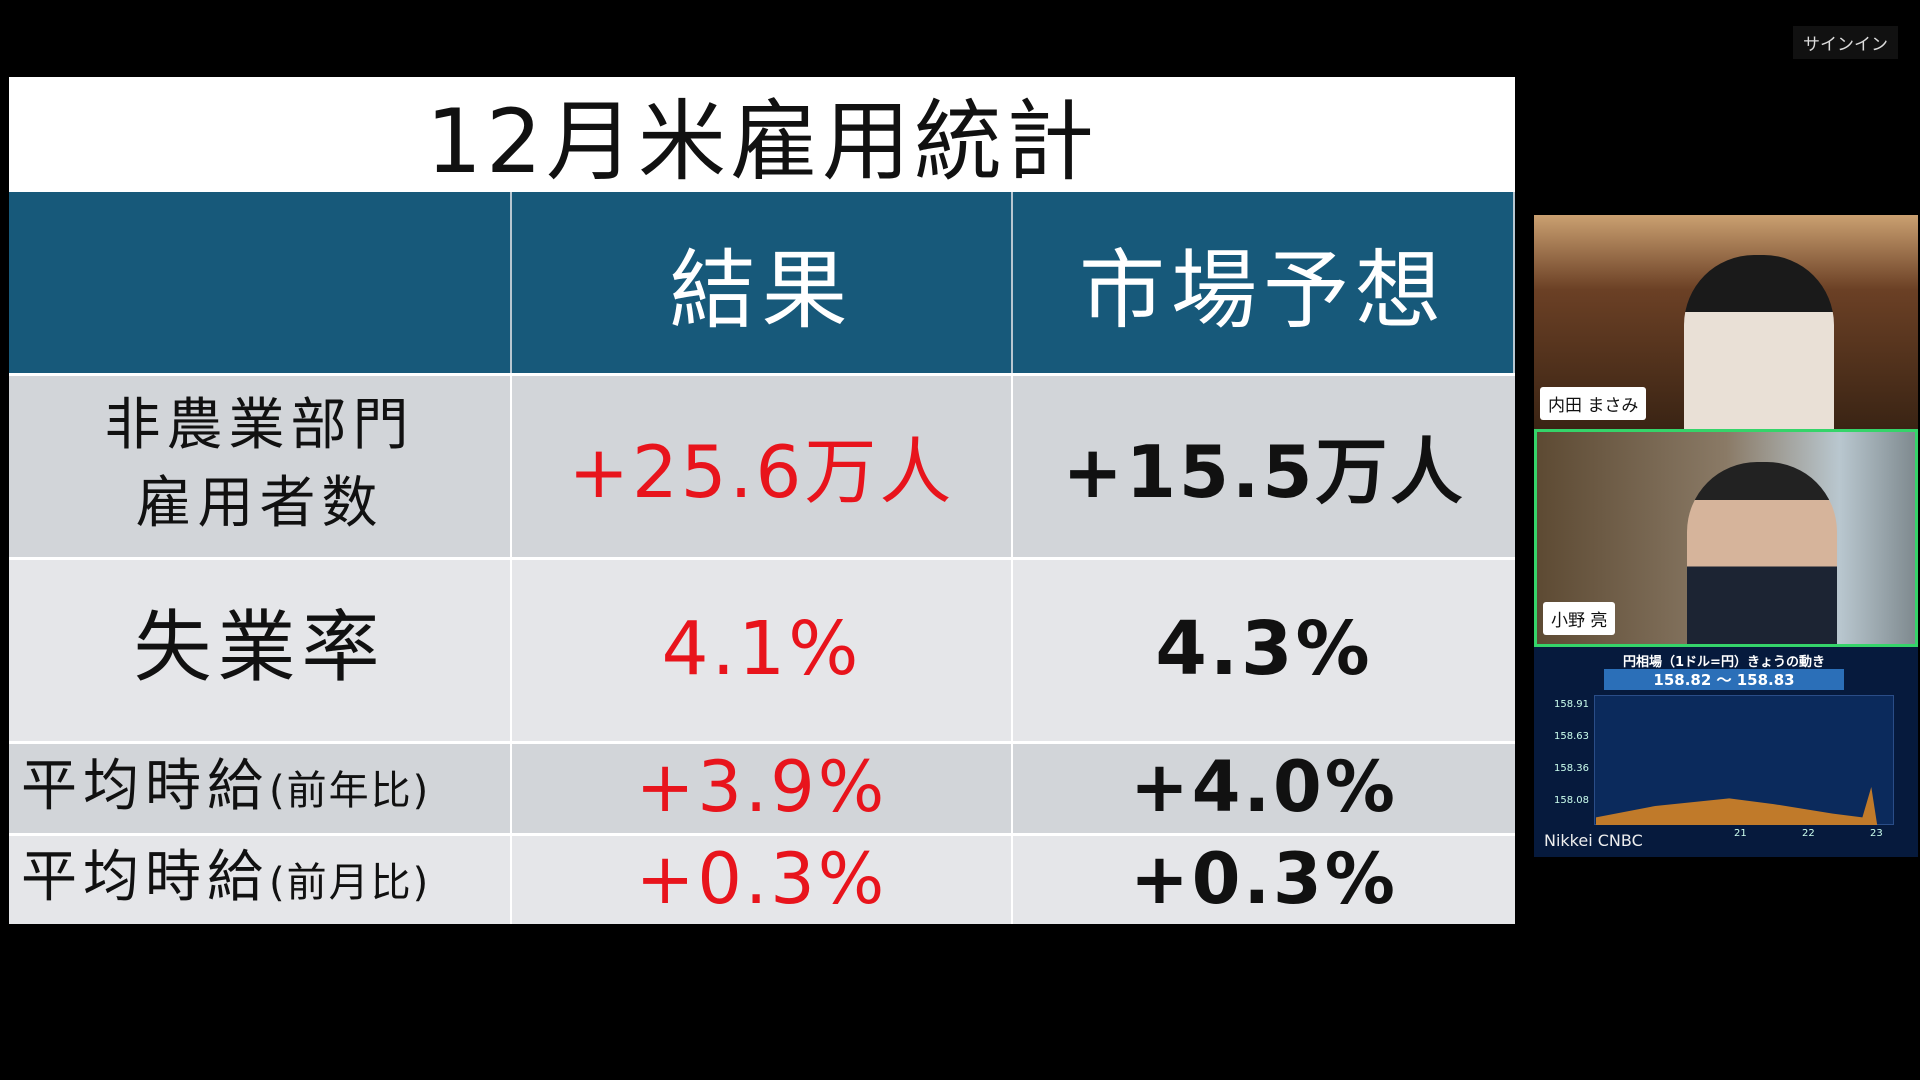  I want to click on row-label: 平均時給 (前年比), so click(260, 787).